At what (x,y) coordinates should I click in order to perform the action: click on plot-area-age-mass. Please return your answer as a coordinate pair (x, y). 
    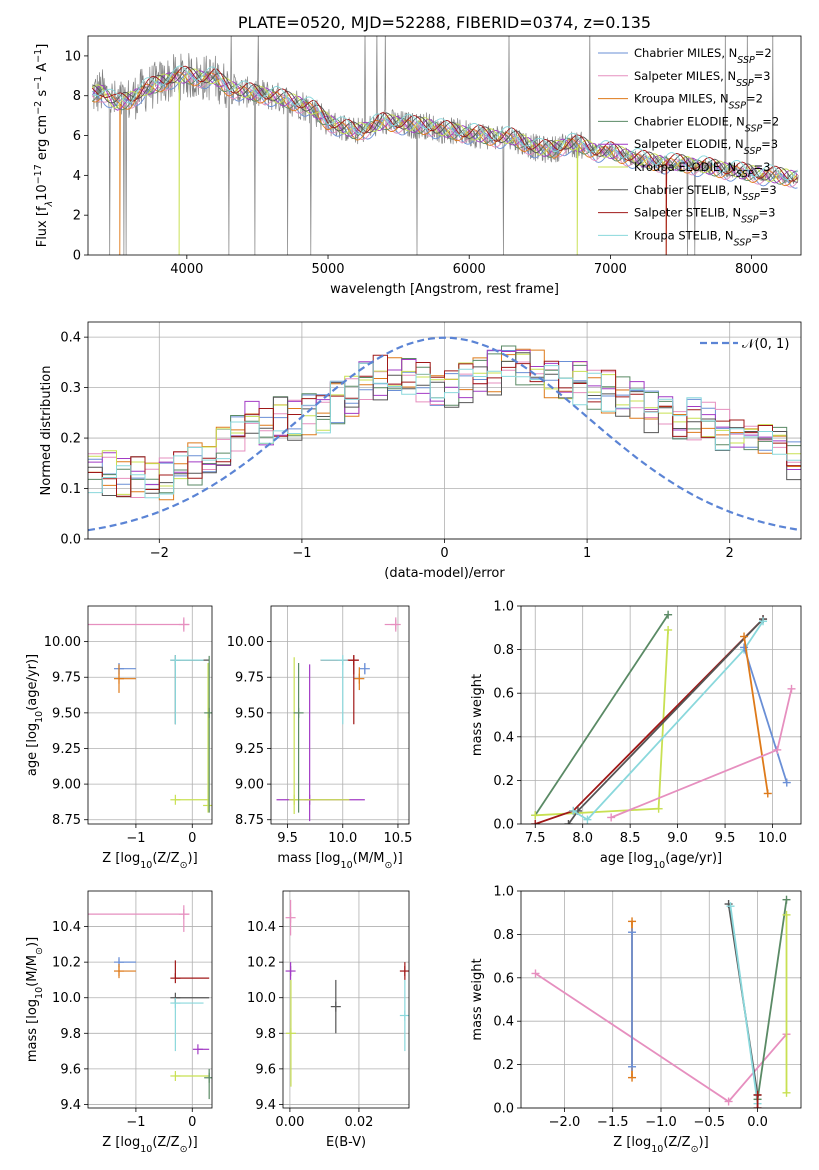
    Looking at the image, I should click on (338, 719).